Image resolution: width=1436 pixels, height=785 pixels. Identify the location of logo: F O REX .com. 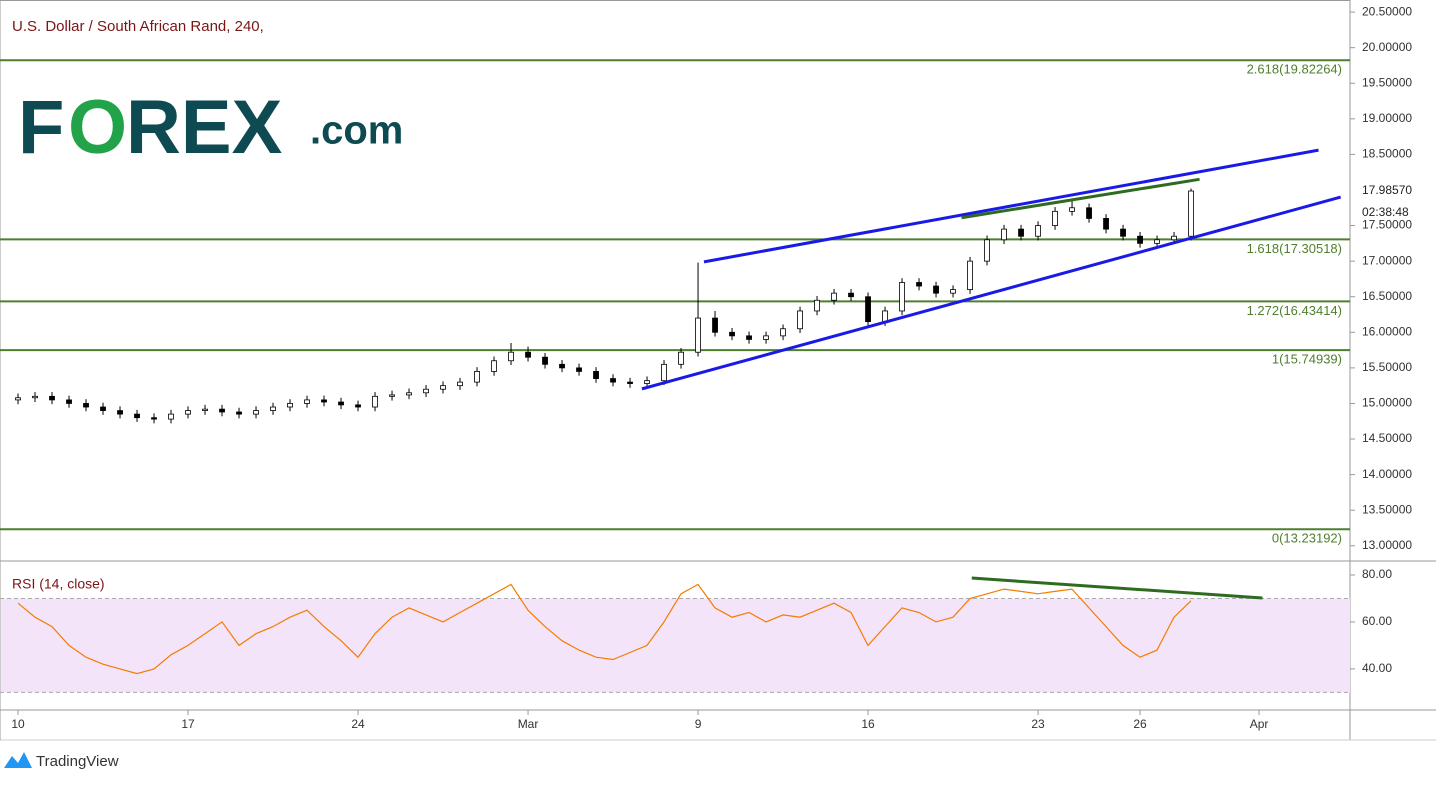
(210, 127).